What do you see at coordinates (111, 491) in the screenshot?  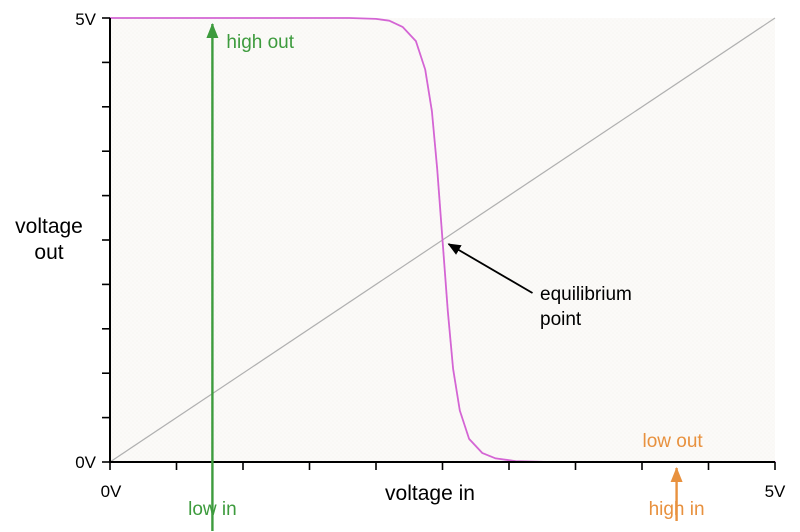 I see `x-min-label: 0V` at bounding box center [111, 491].